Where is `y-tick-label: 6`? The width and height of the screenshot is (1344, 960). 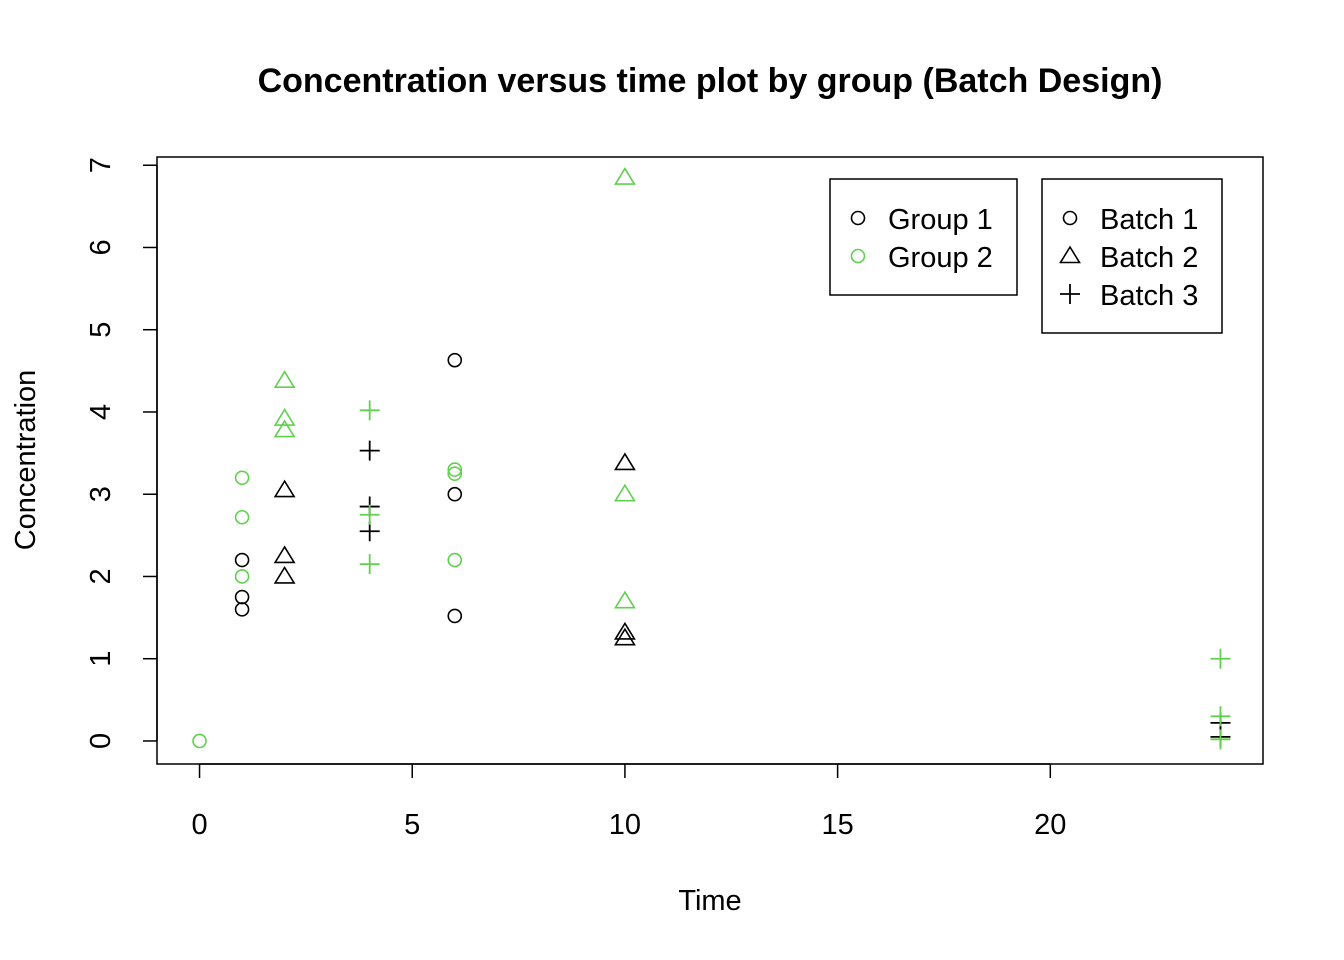
y-tick-label: 6 is located at coordinates (101, 247).